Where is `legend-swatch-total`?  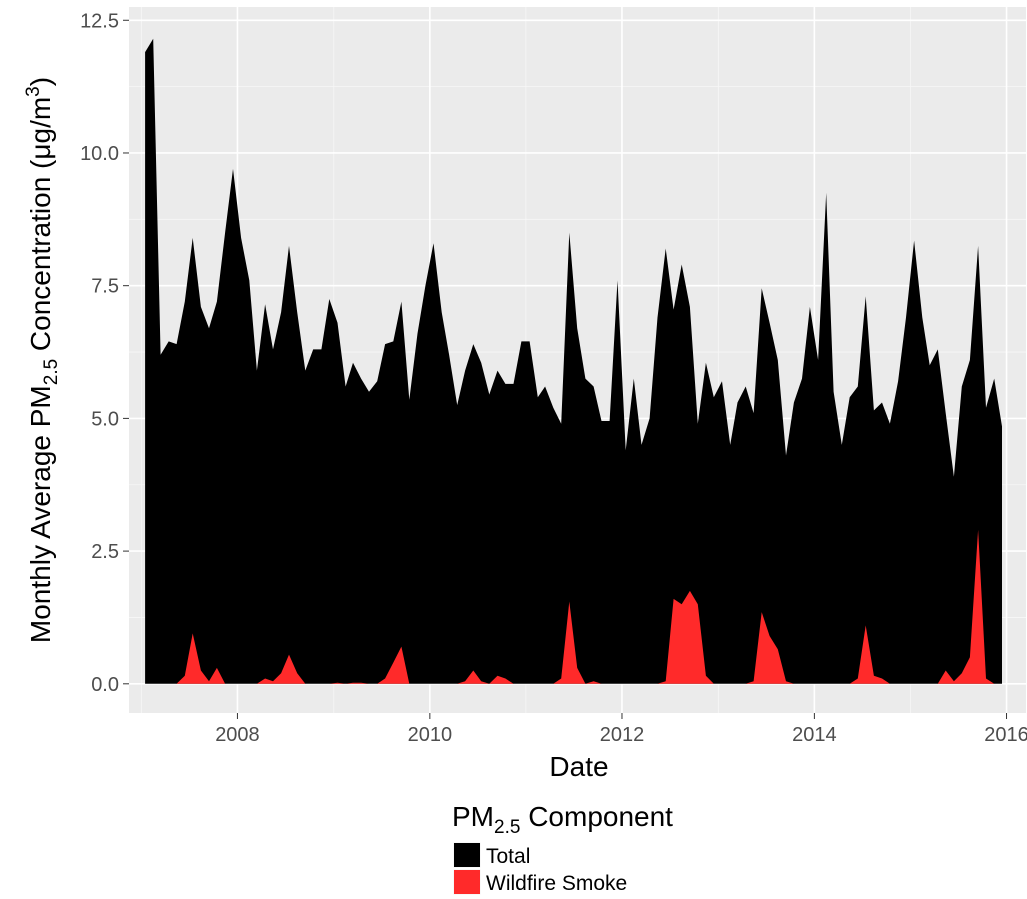
legend-swatch-total is located at coordinates (467, 855).